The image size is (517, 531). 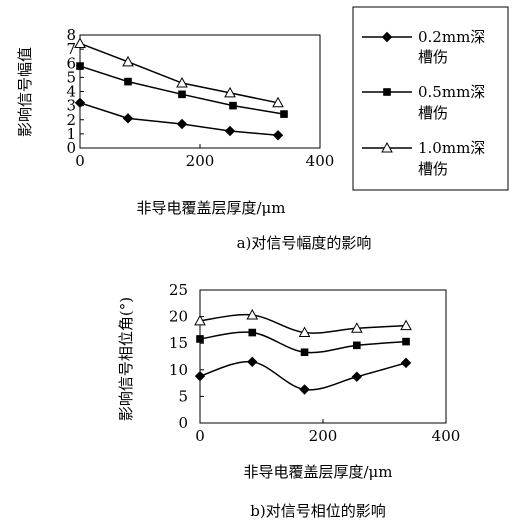 I want to click on chart-a-ytick-label-3: 3, so click(x=71, y=106).